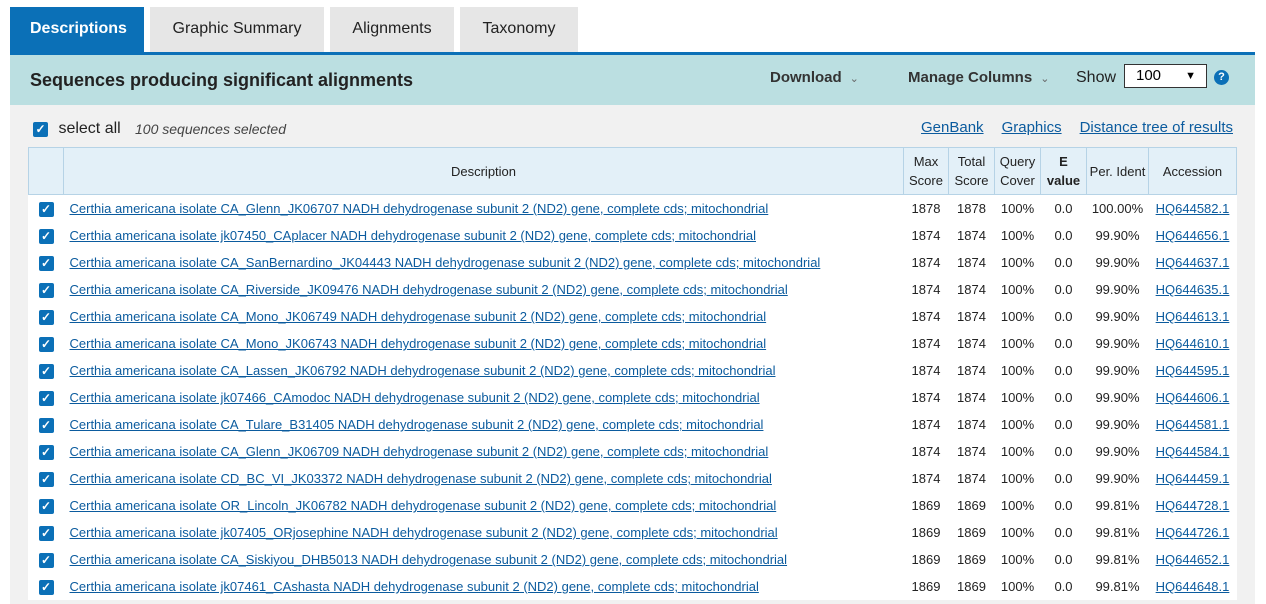  I want to click on checkbox-header, so click(46, 171).